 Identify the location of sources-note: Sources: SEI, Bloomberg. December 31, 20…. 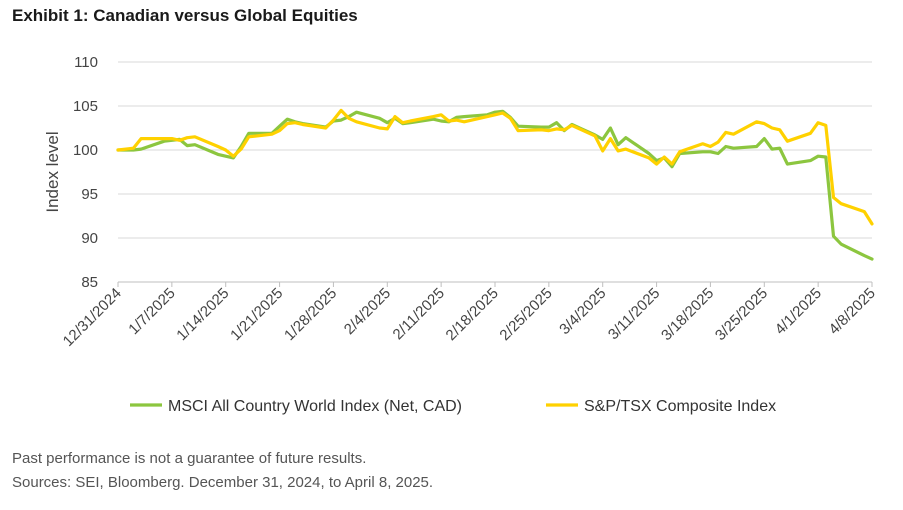
(223, 482).